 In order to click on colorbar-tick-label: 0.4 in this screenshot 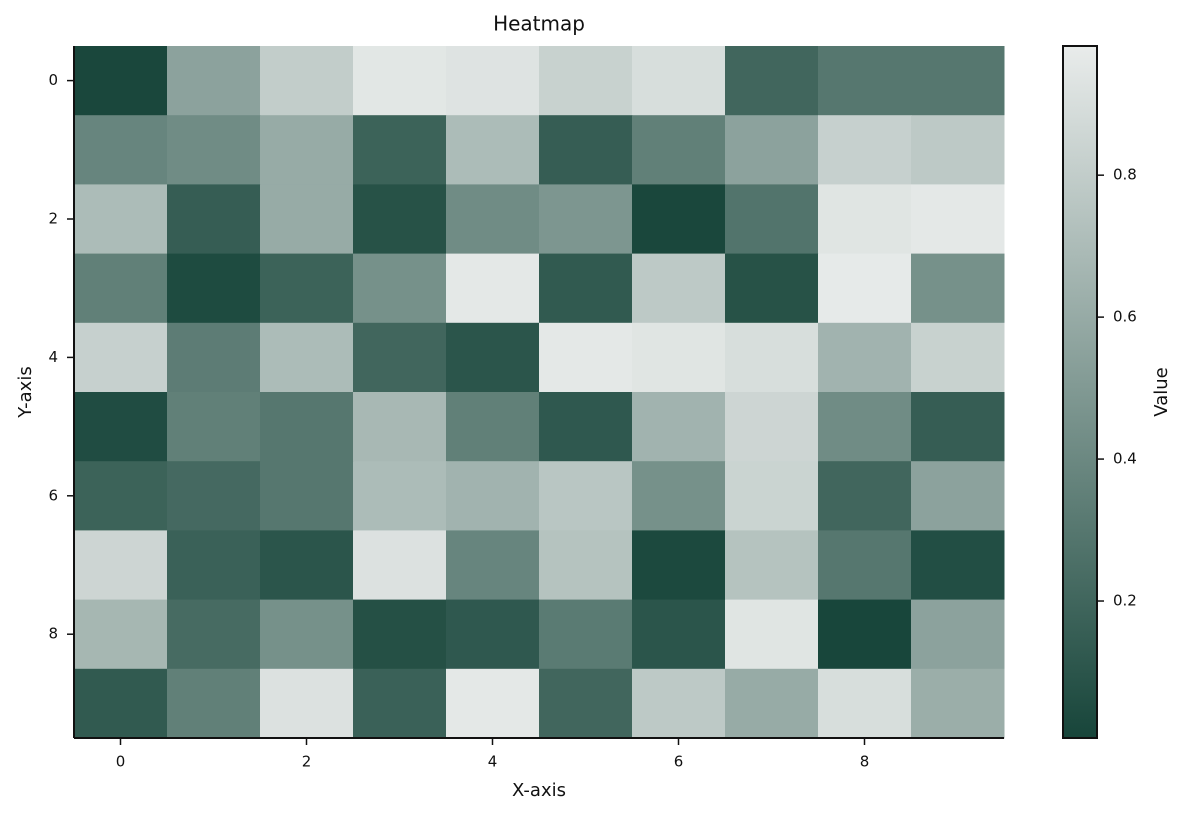, I will do `click(1125, 459)`.